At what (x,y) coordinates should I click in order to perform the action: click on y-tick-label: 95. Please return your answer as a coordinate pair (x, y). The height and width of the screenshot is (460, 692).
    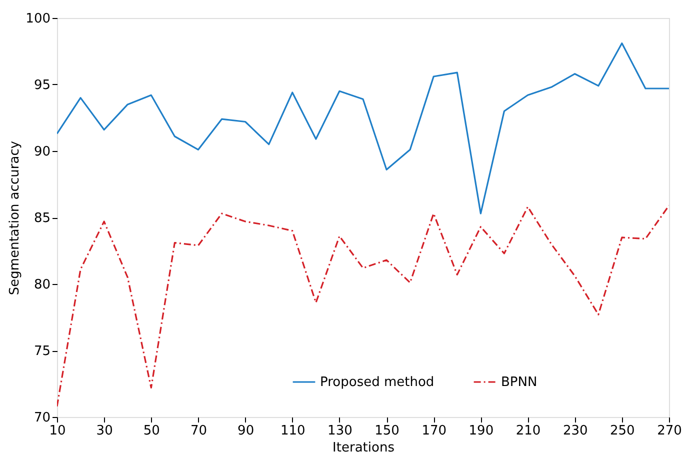
    Looking at the image, I should click on (42, 85).